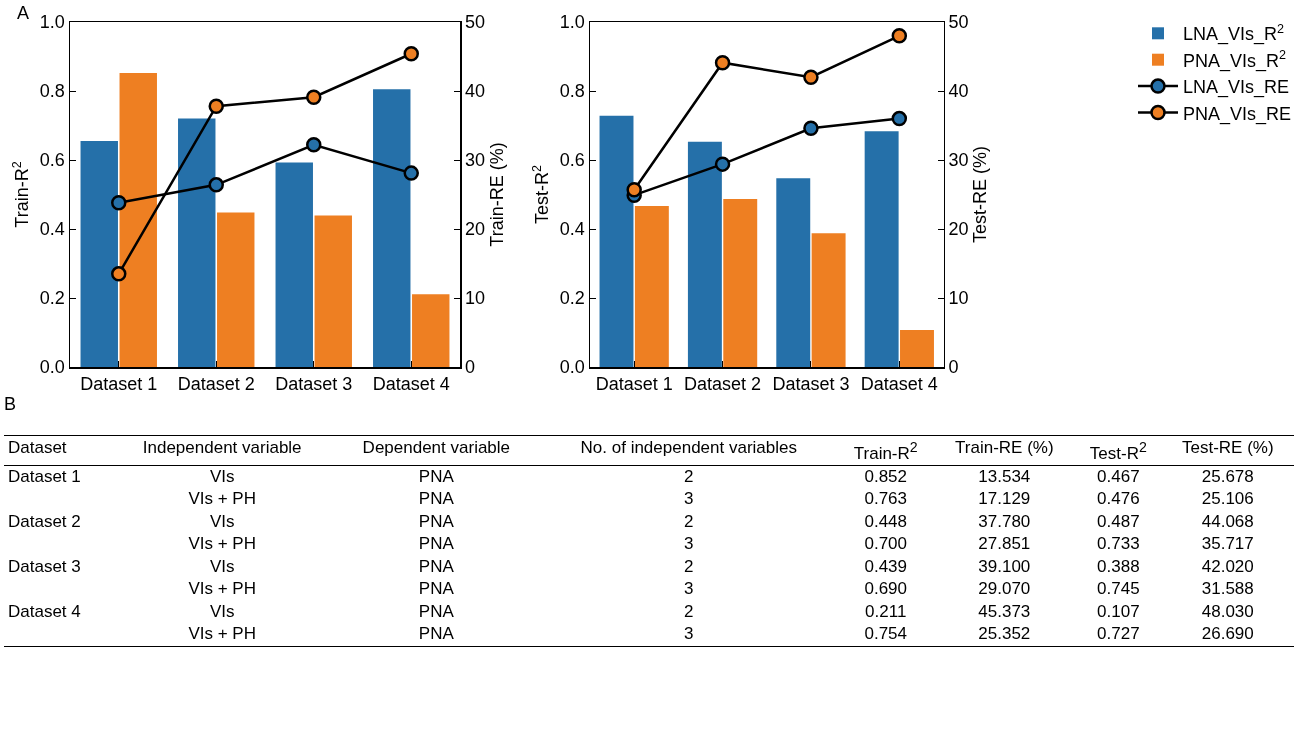  Describe the element at coordinates (1118, 499) in the screenshot. I see `text: 0.476` at that location.